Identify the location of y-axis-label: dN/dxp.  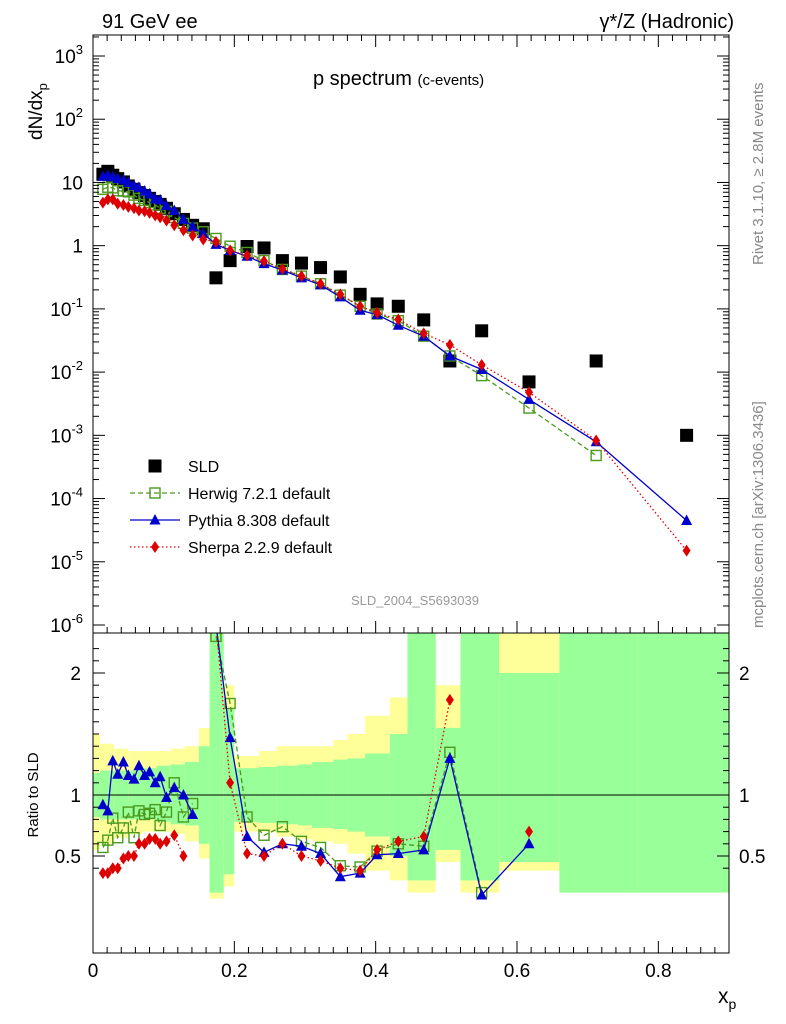
(38, 111).